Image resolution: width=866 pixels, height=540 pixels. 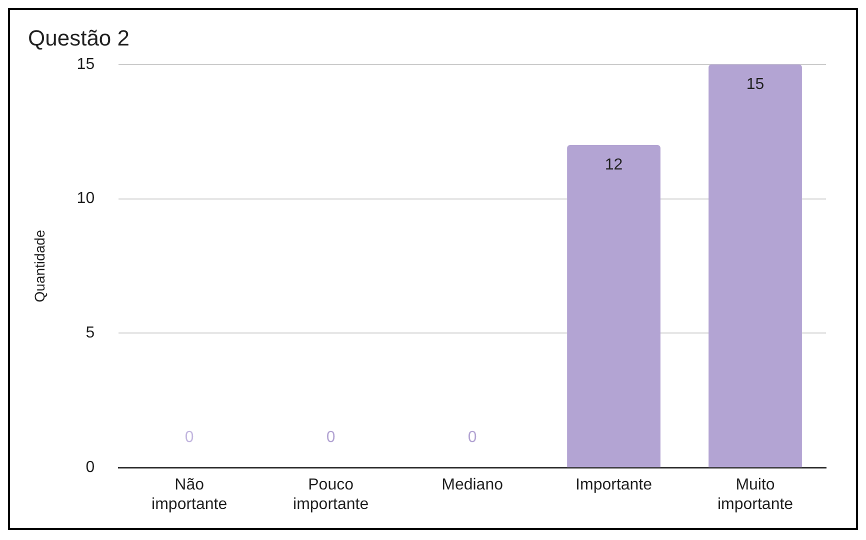 What do you see at coordinates (90, 467) in the screenshot?
I see `y-tick-label: 0` at bounding box center [90, 467].